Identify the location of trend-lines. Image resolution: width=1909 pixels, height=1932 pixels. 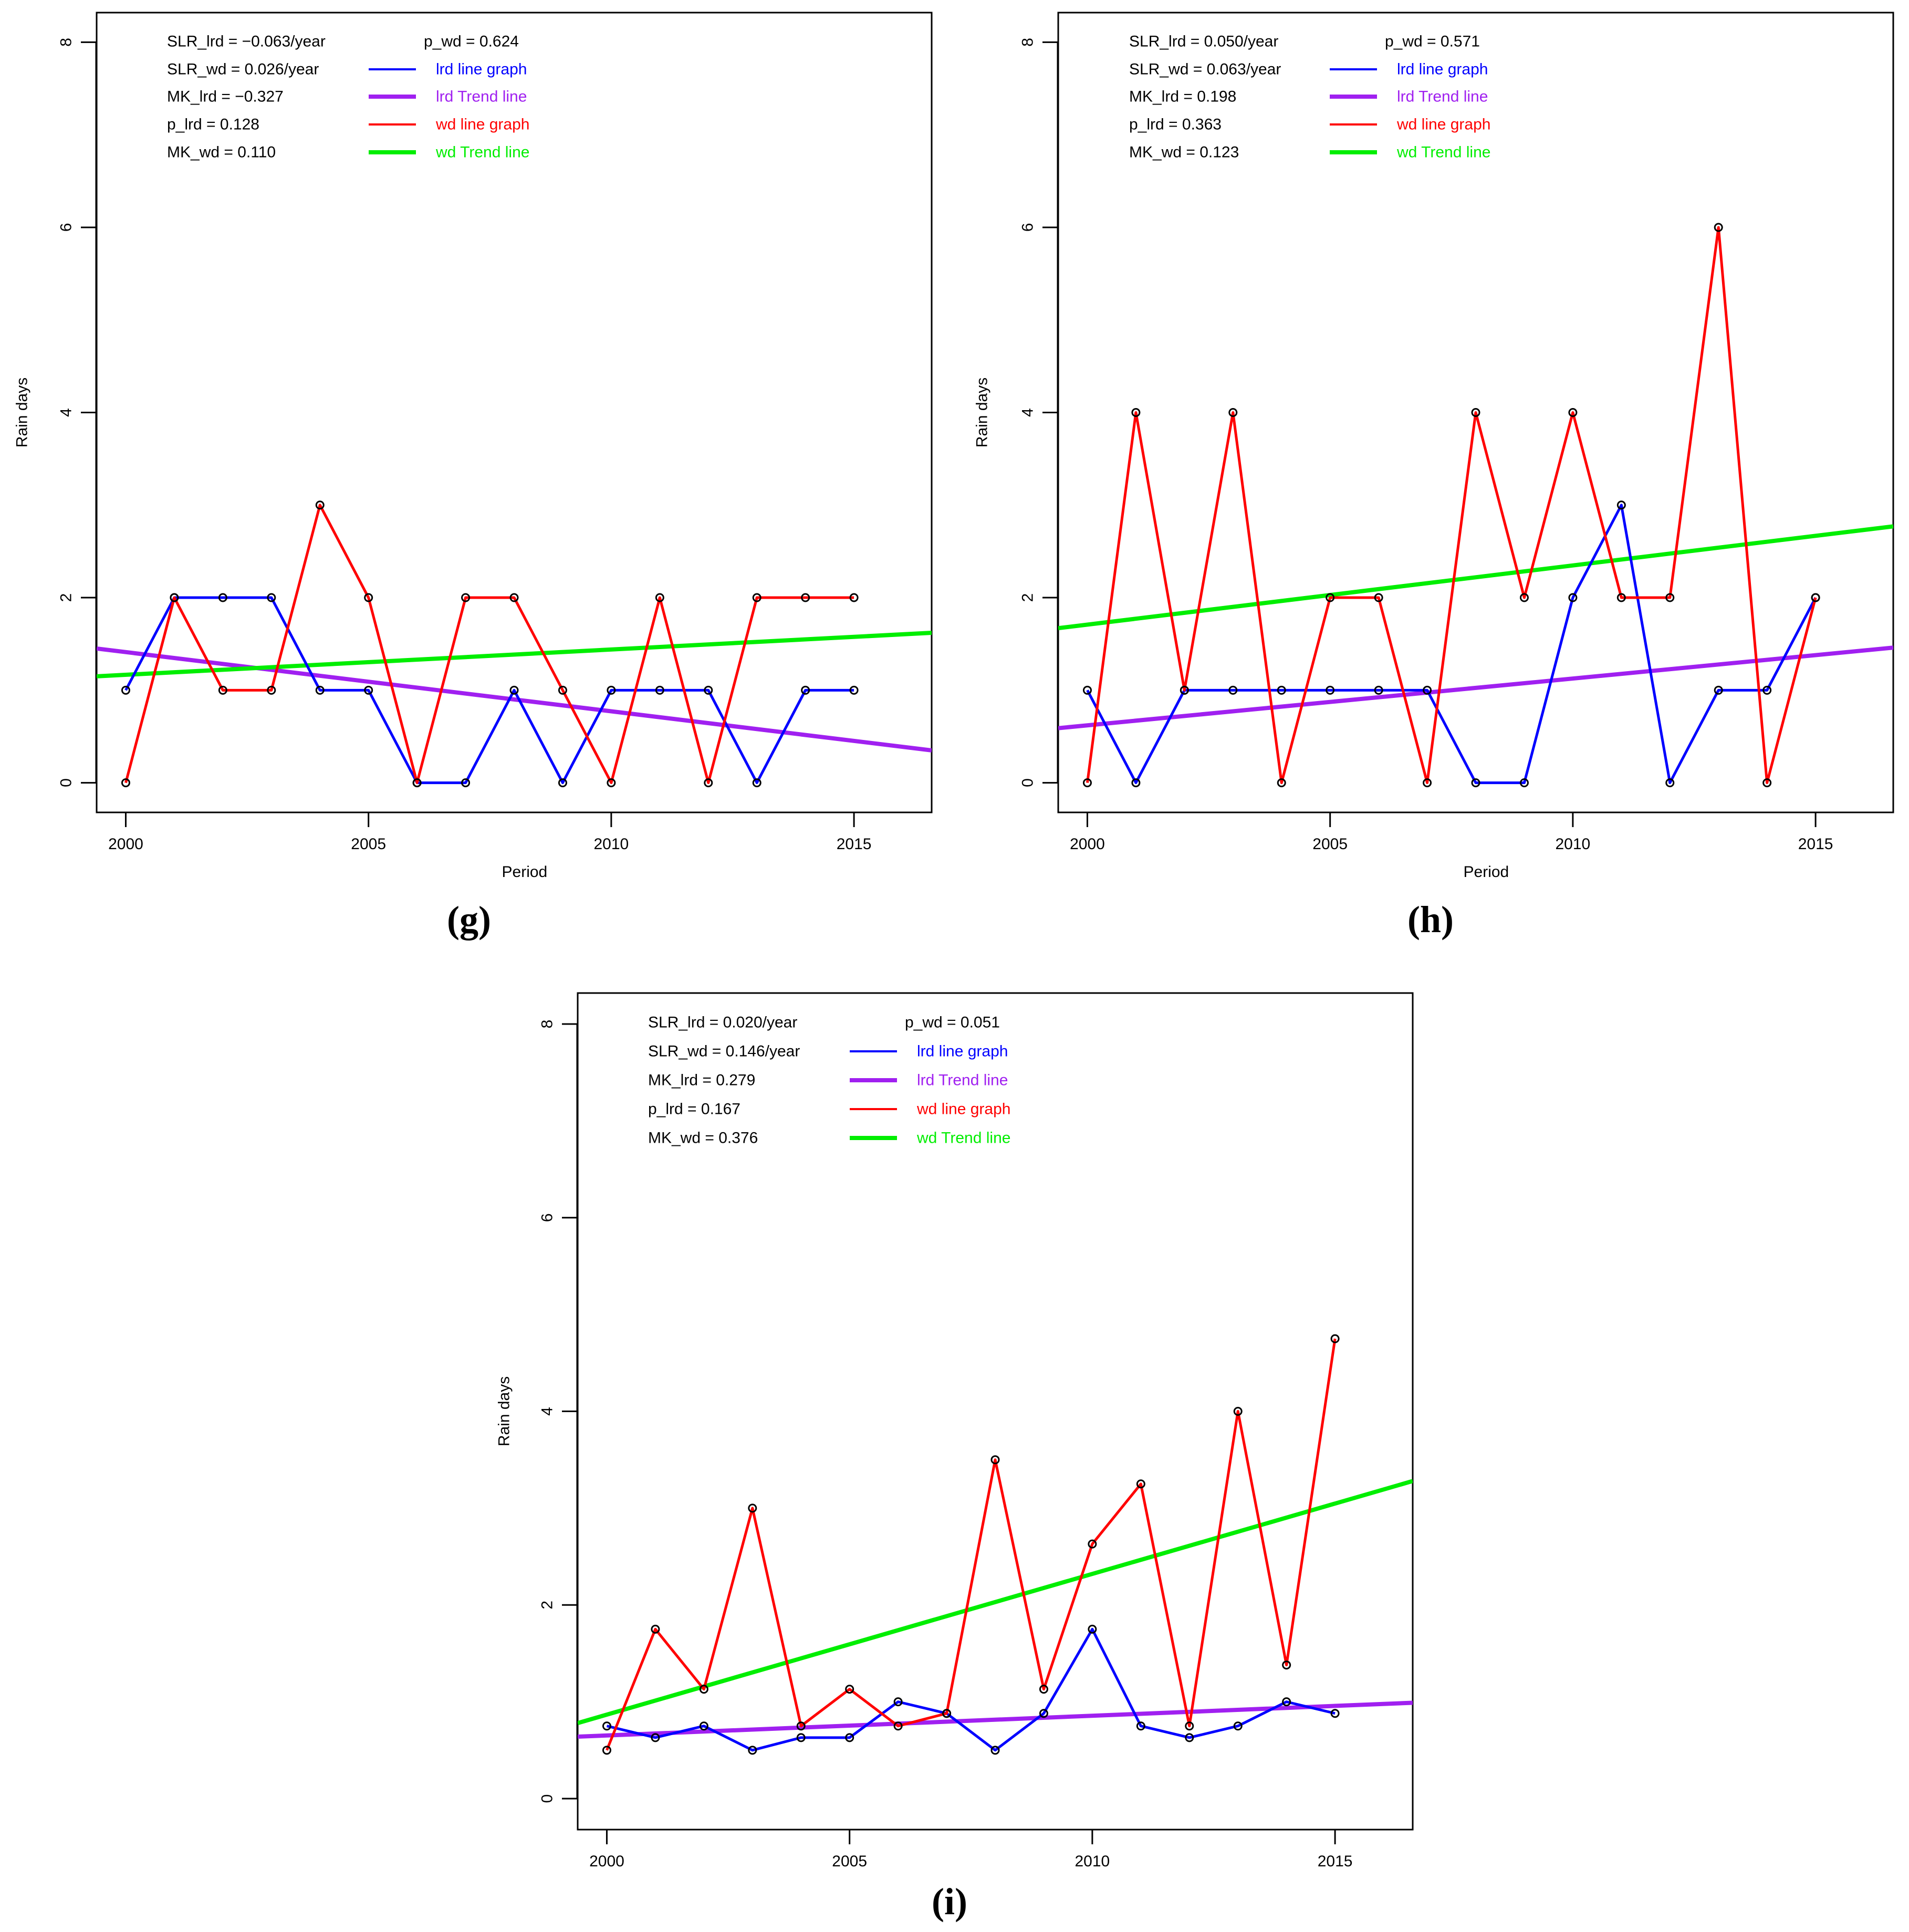
(514, 692).